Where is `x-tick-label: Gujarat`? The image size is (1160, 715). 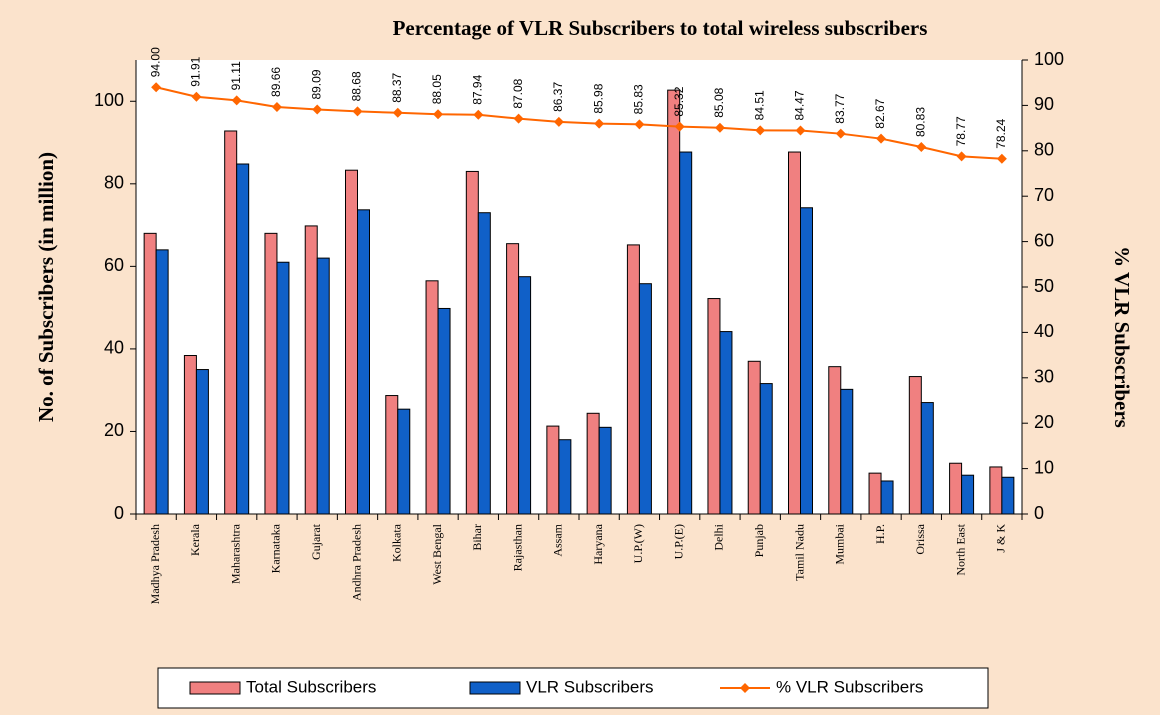
x-tick-label: Gujarat is located at coordinates (316, 541).